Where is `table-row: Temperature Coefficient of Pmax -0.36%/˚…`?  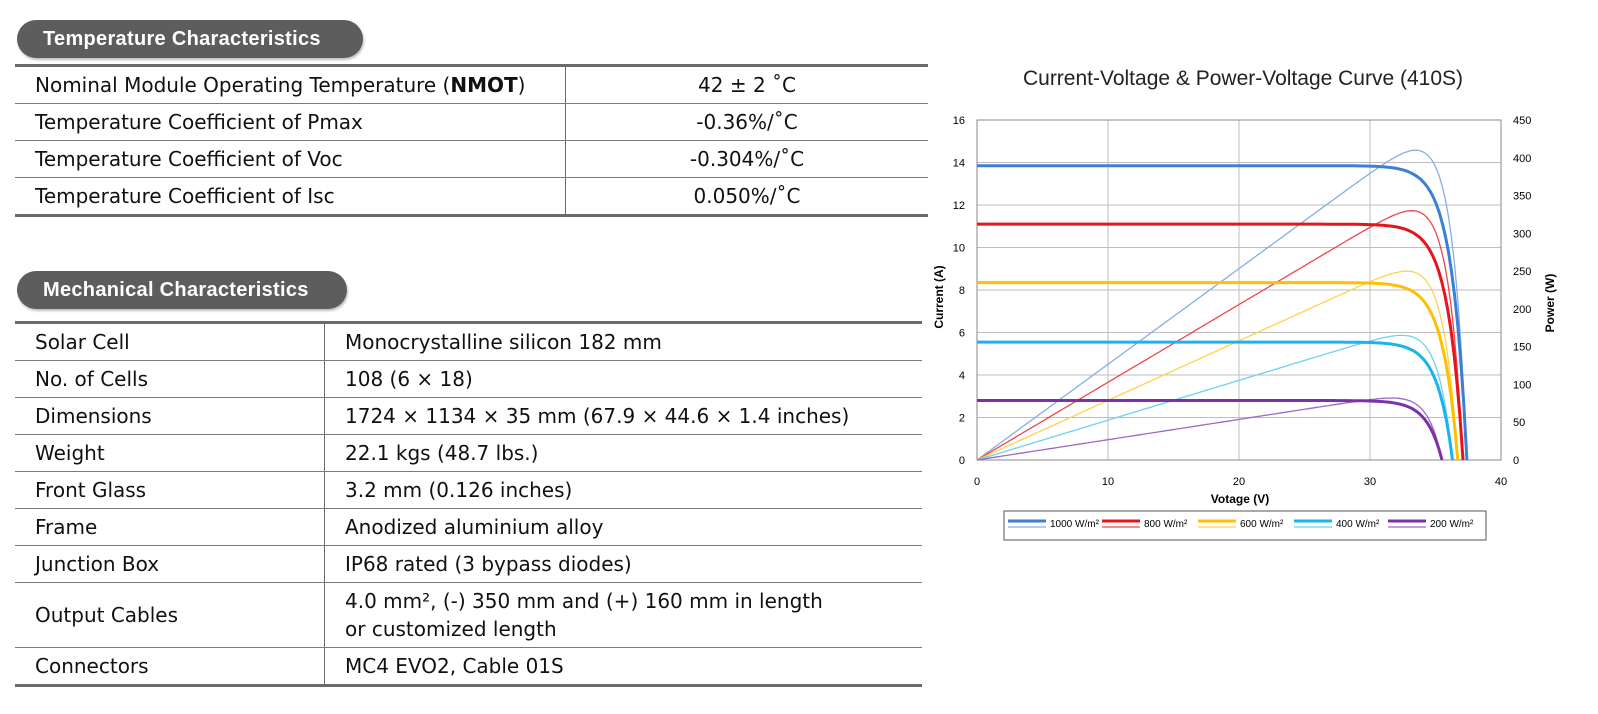
table-row: Temperature Coefficient of Pmax -0.36%/˚… is located at coordinates (471, 122).